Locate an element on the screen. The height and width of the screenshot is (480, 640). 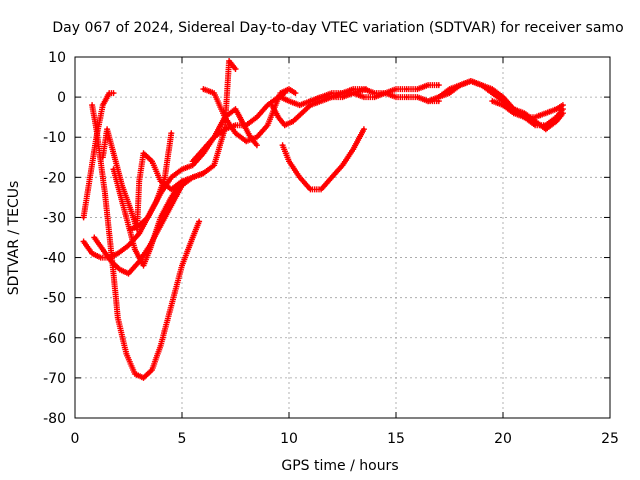
y-axis-label: SDTVAR / TECUs is located at coordinates (14, 238).